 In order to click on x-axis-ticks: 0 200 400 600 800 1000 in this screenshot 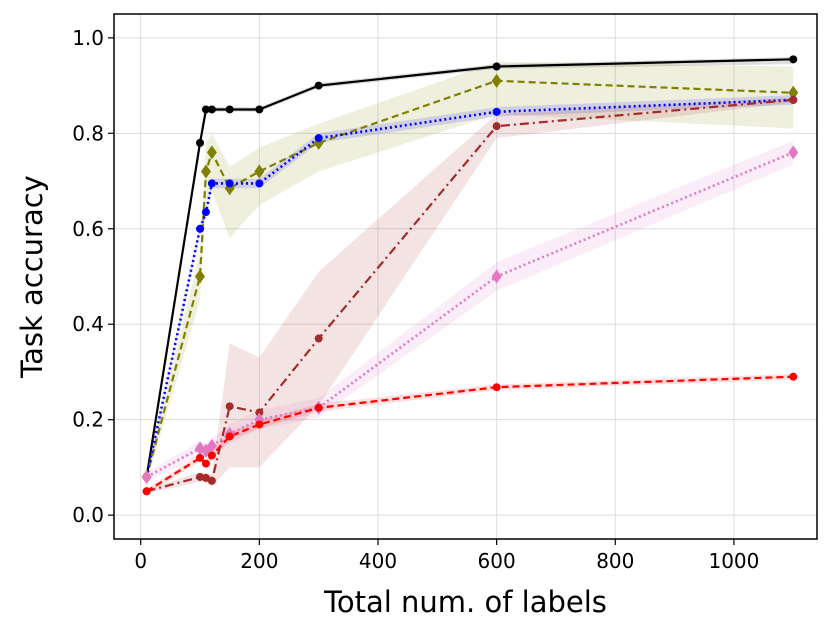, I will do `click(446, 556)`.